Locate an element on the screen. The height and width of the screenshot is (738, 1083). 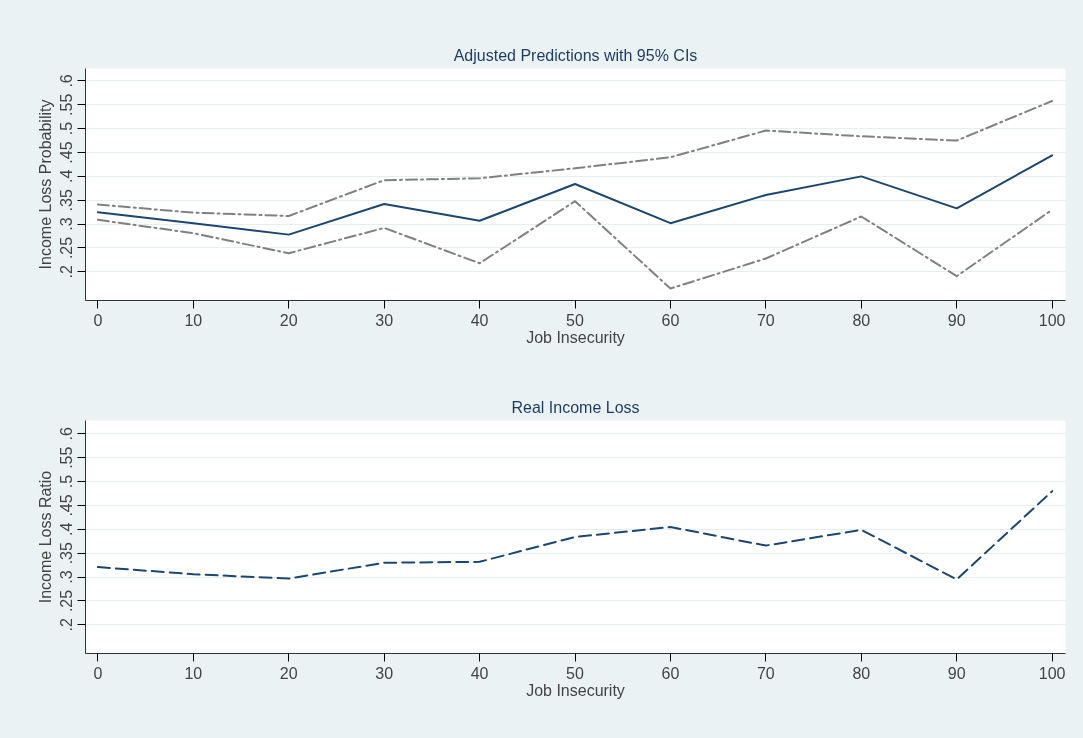
y-axis-title: Income Loss Ratio is located at coordinates (45, 537).